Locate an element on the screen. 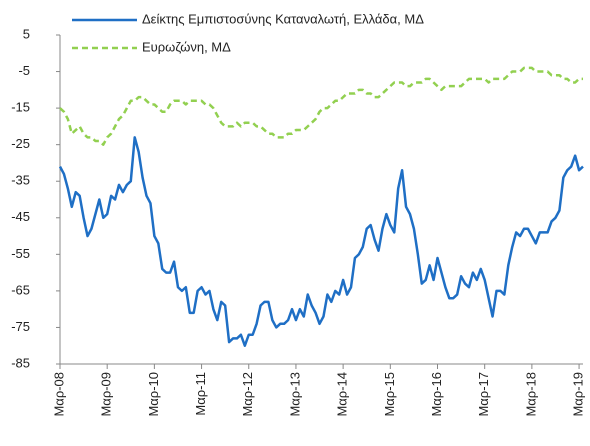  y-tick-label: -5 is located at coordinates (24, 70).